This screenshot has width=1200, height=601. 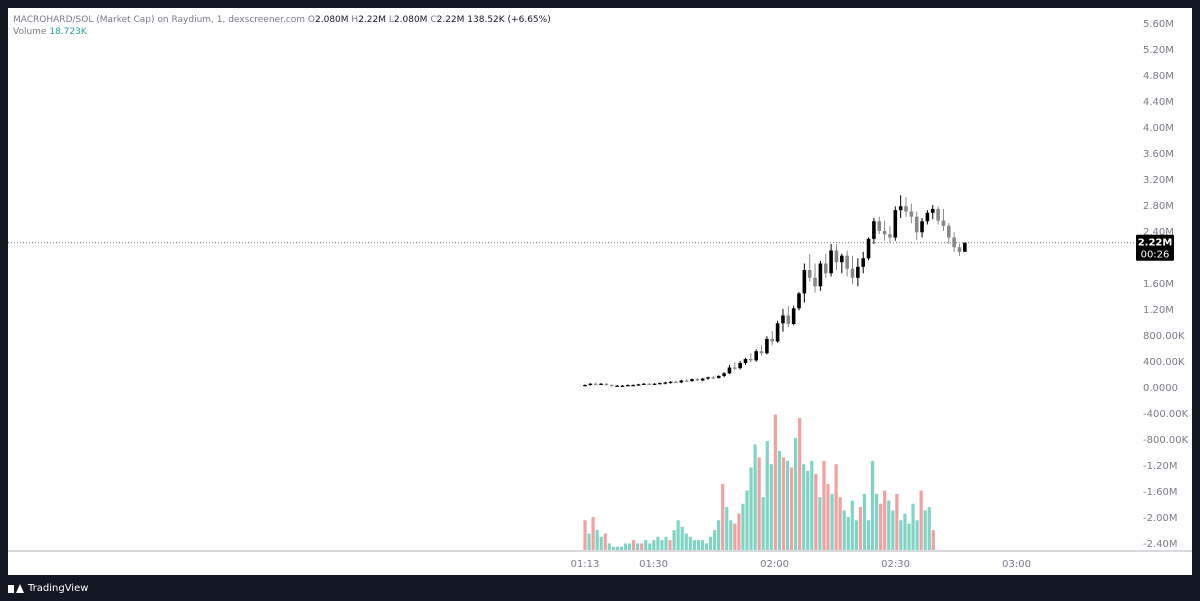 What do you see at coordinates (372, 20) in the screenshot?
I see `high-value: 2.22M` at bounding box center [372, 20].